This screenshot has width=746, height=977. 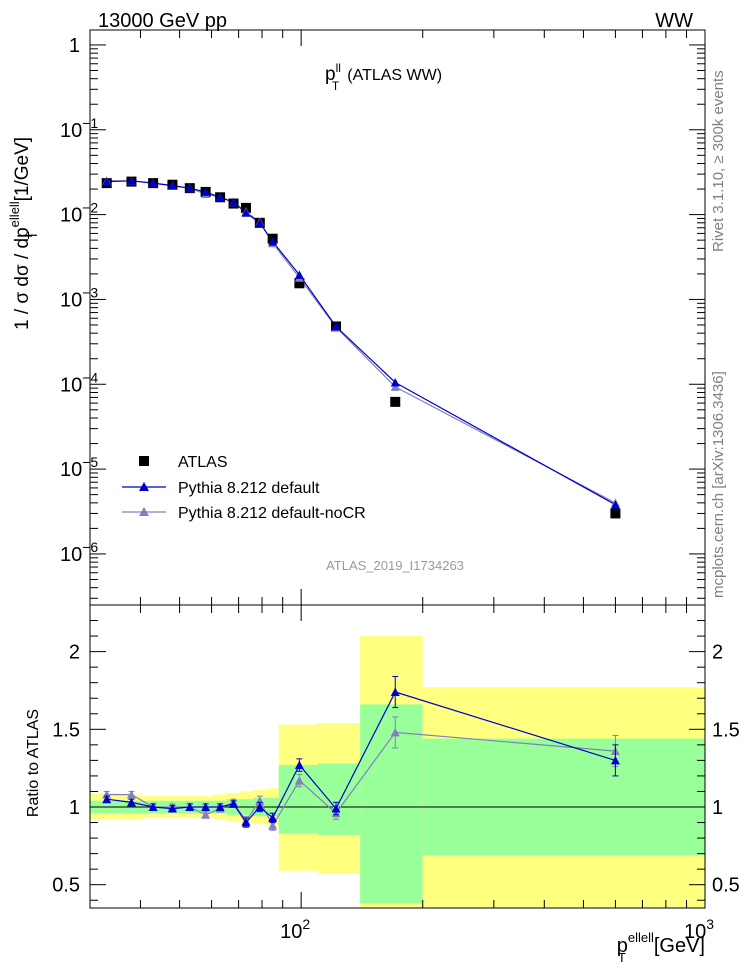 I want to click on legend-default-marker, so click(x=144, y=486).